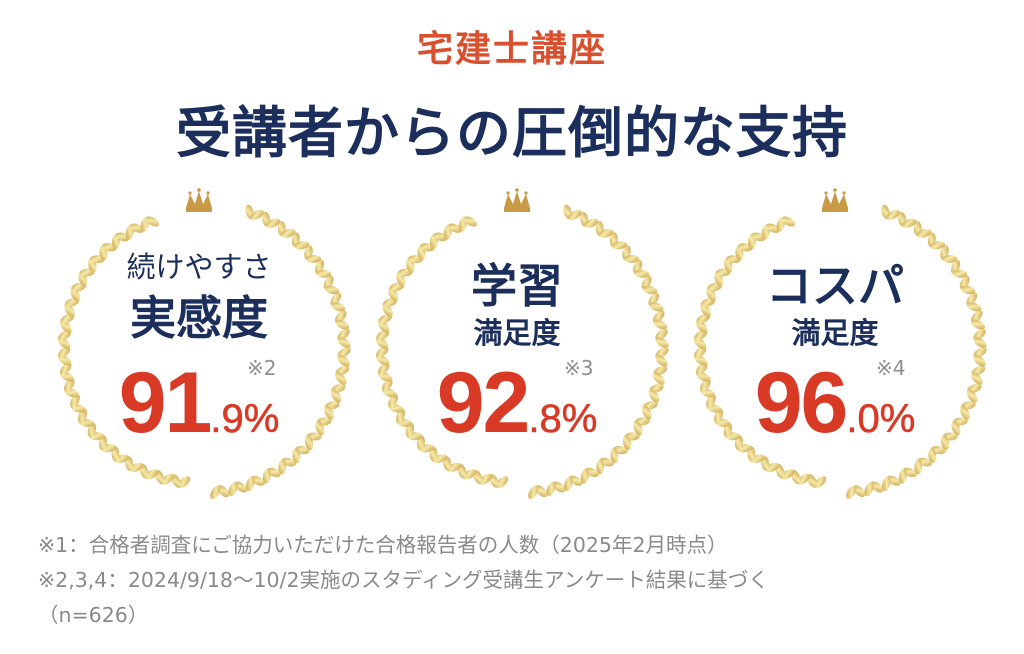  Describe the element at coordinates (891, 368) in the screenshot. I see `footnote-ref: ※4` at that location.